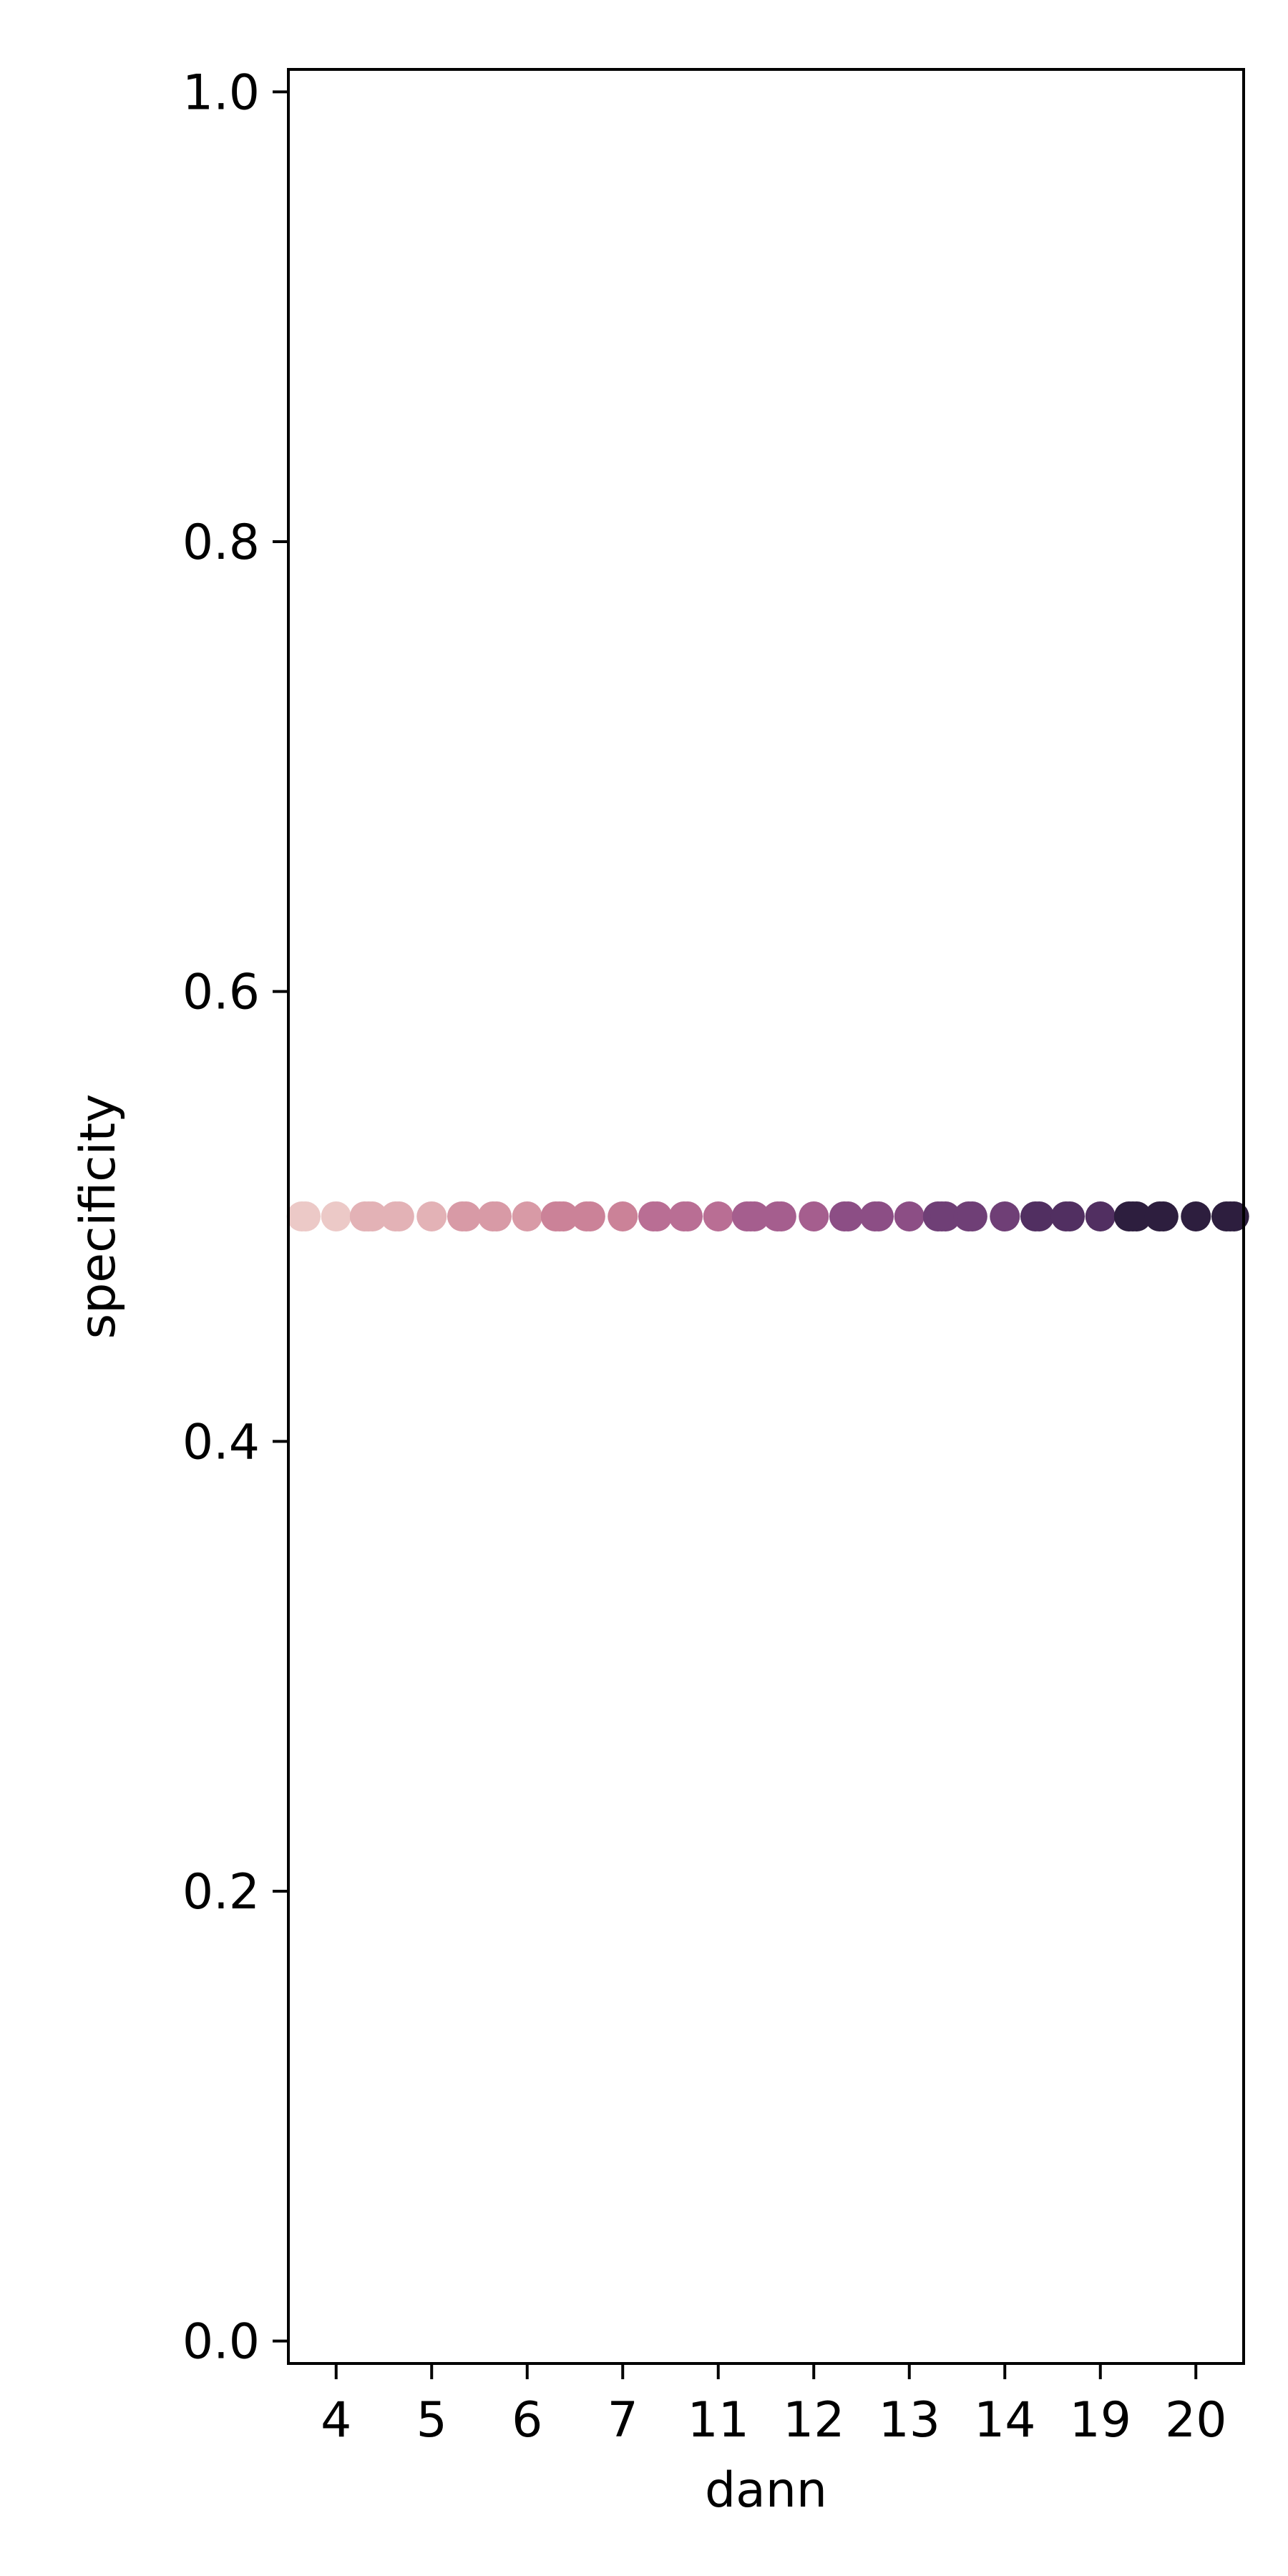 The image size is (1288, 2576). What do you see at coordinates (909, 2420) in the screenshot?
I see `x-tick-label: 13` at bounding box center [909, 2420].